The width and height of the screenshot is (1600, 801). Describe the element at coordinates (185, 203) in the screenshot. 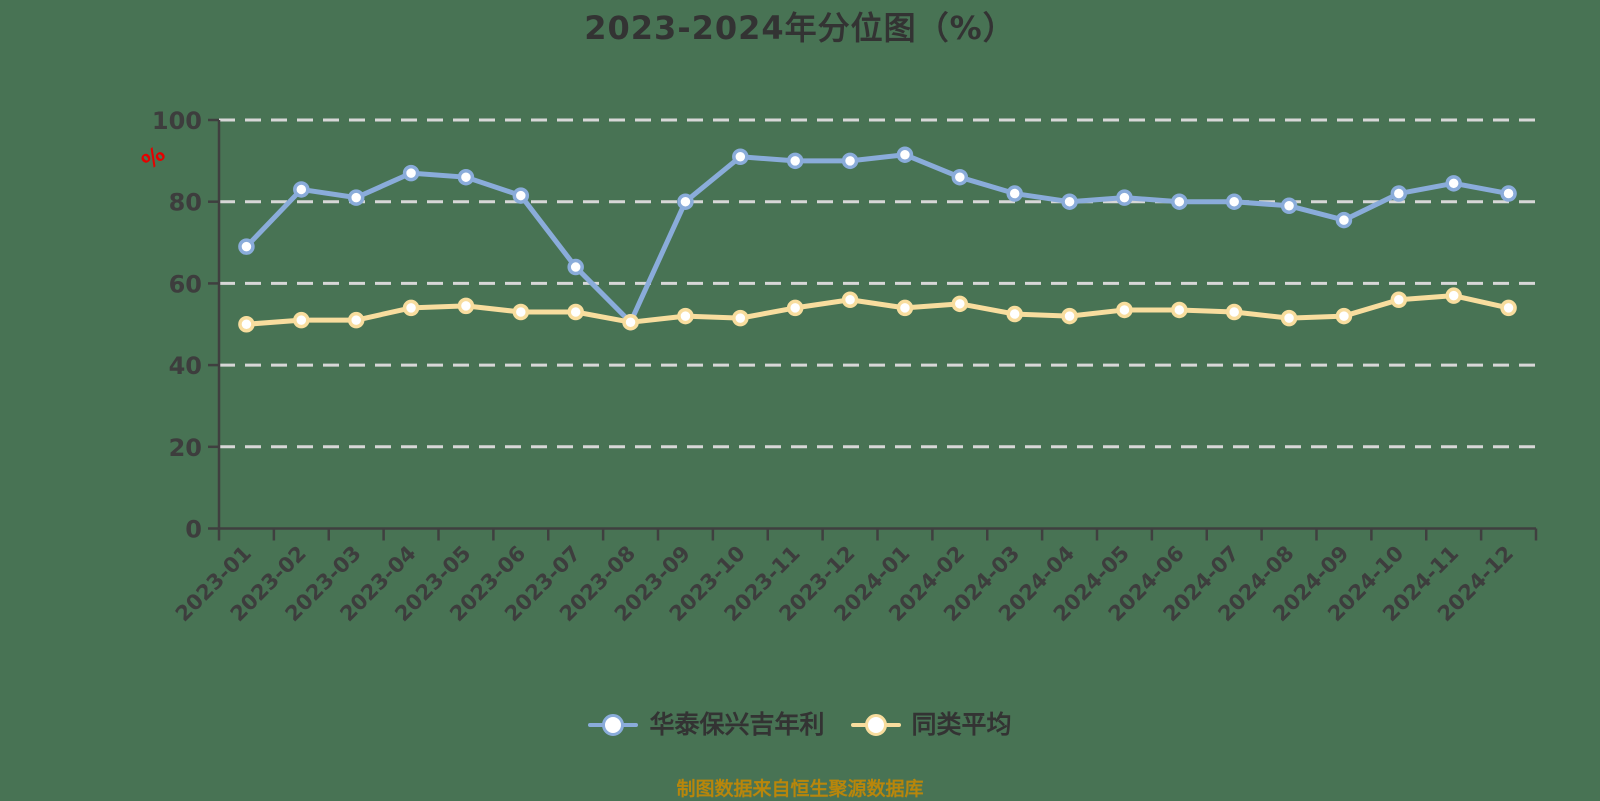

I see `y-tick-label: 80` at that location.